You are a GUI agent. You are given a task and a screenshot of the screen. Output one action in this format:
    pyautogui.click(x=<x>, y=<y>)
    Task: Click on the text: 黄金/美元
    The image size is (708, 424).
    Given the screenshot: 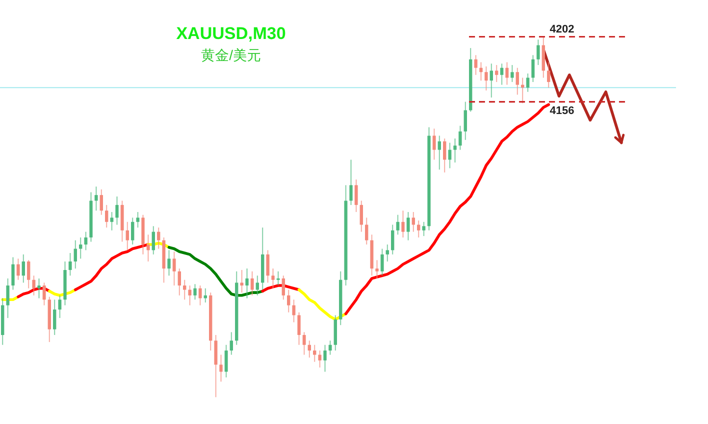 What is the action you would take?
    pyautogui.click(x=231, y=55)
    